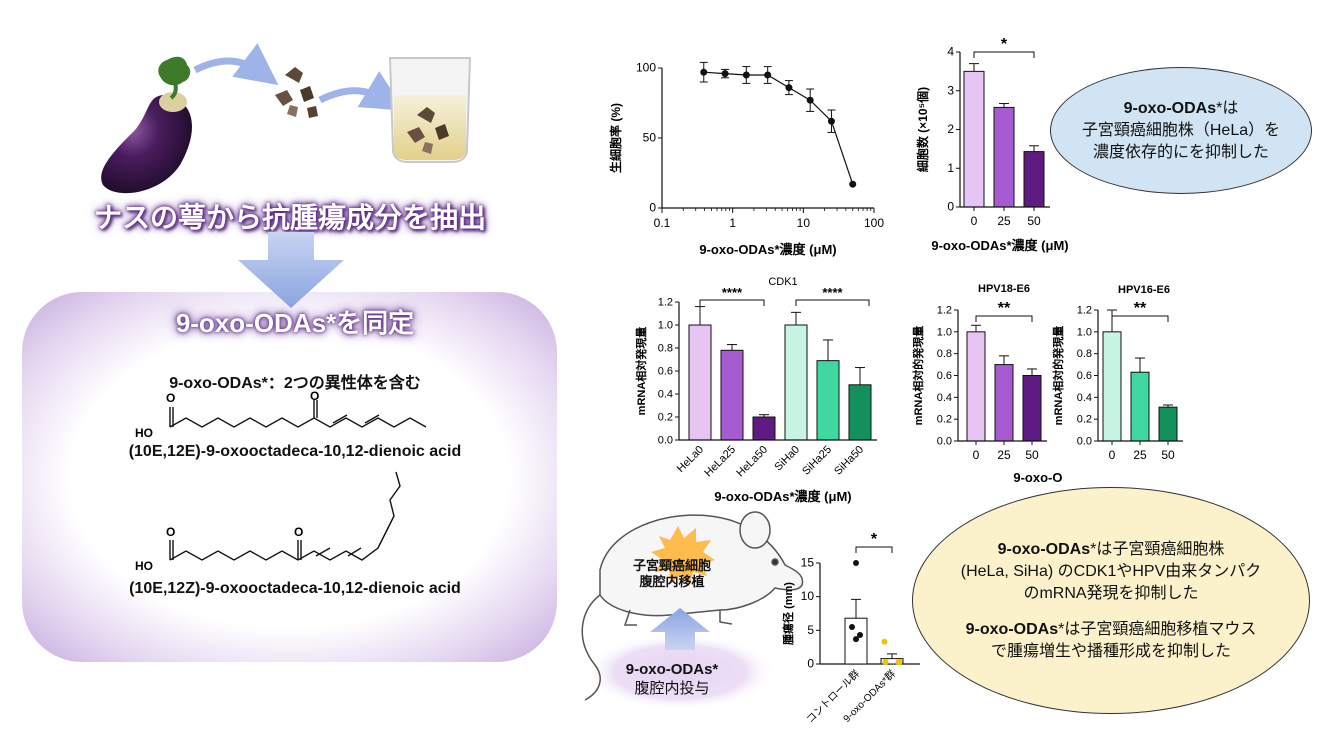 Image resolution: width=1321 pixels, height=743 pixels. What do you see at coordinates (778, 128) in the screenshot?
I see `series-line` at bounding box center [778, 128].